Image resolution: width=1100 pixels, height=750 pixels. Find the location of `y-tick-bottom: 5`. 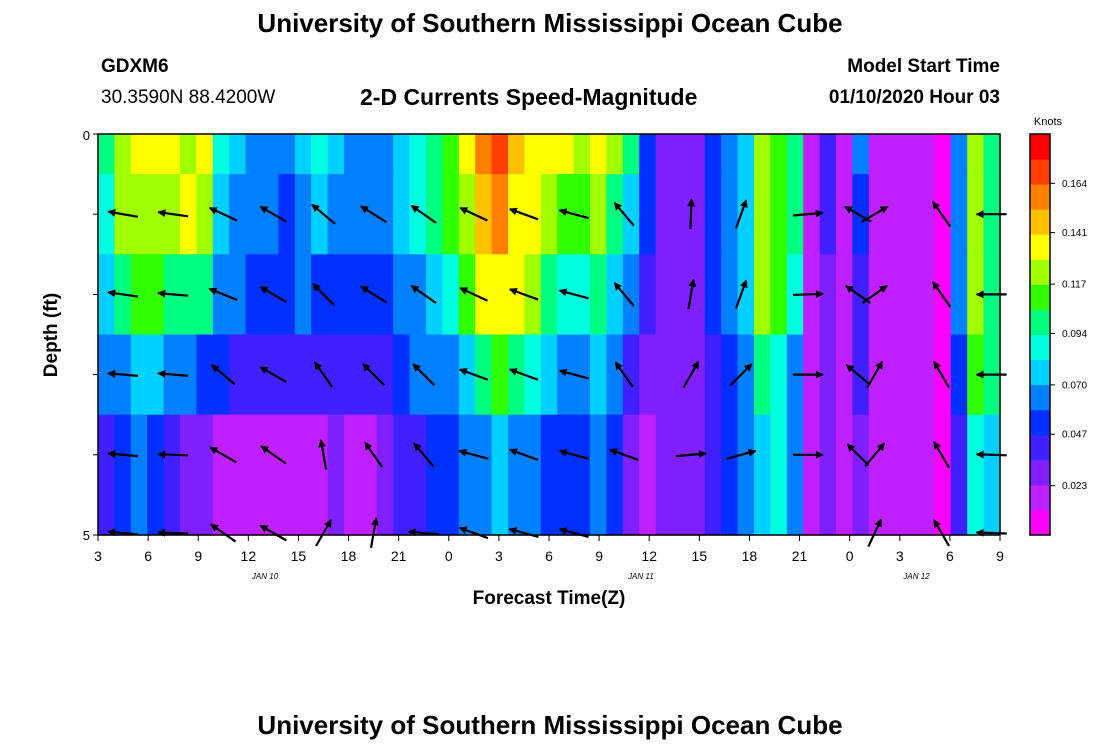

y-tick-bottom: 5 is located at coordinates (86, 535).